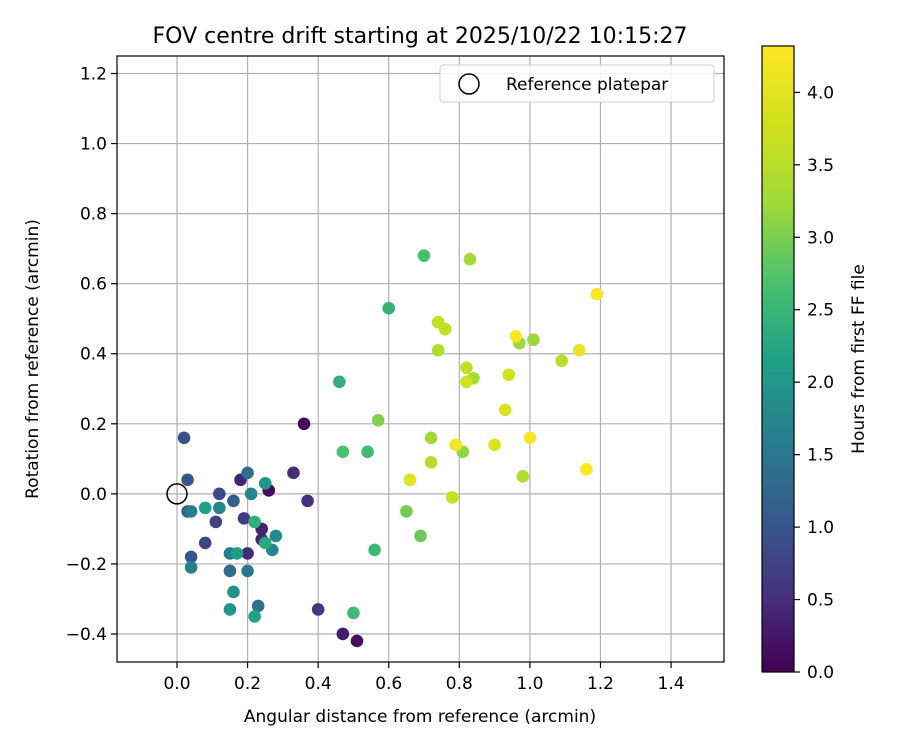  I want to click on y-tick-label: 0.6, so click(93, 285).